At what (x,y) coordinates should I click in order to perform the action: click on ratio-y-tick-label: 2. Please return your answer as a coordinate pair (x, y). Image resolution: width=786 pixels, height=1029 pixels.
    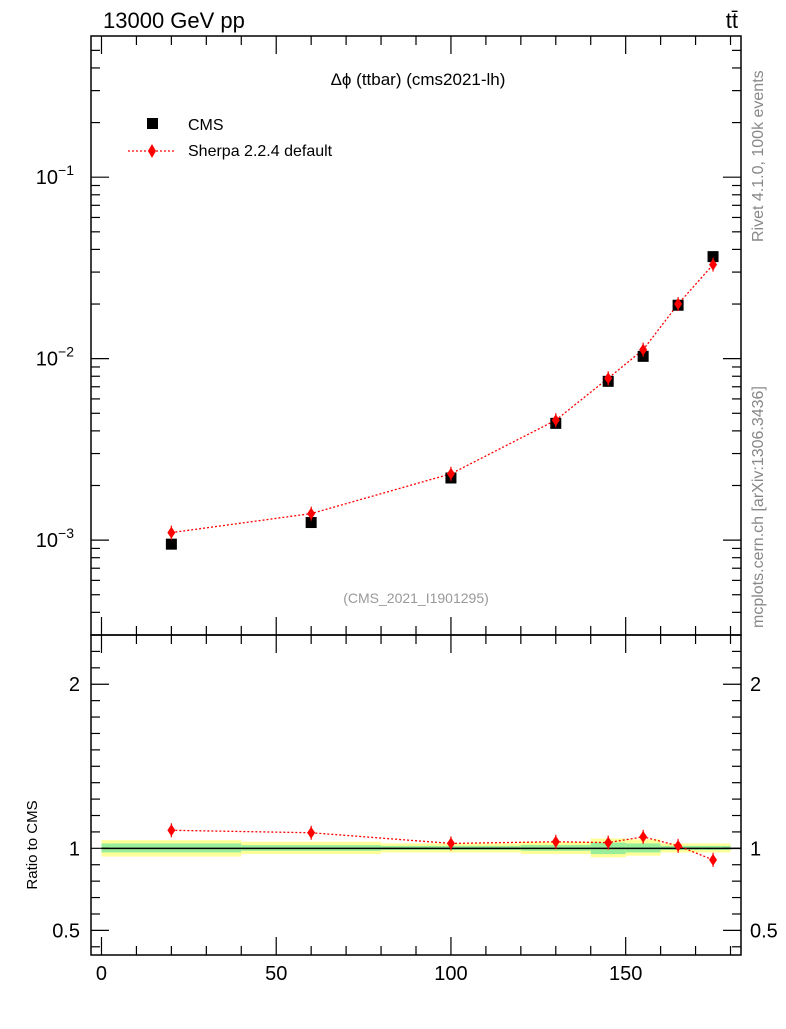
    Looking at the image, I should click on (74, 685).